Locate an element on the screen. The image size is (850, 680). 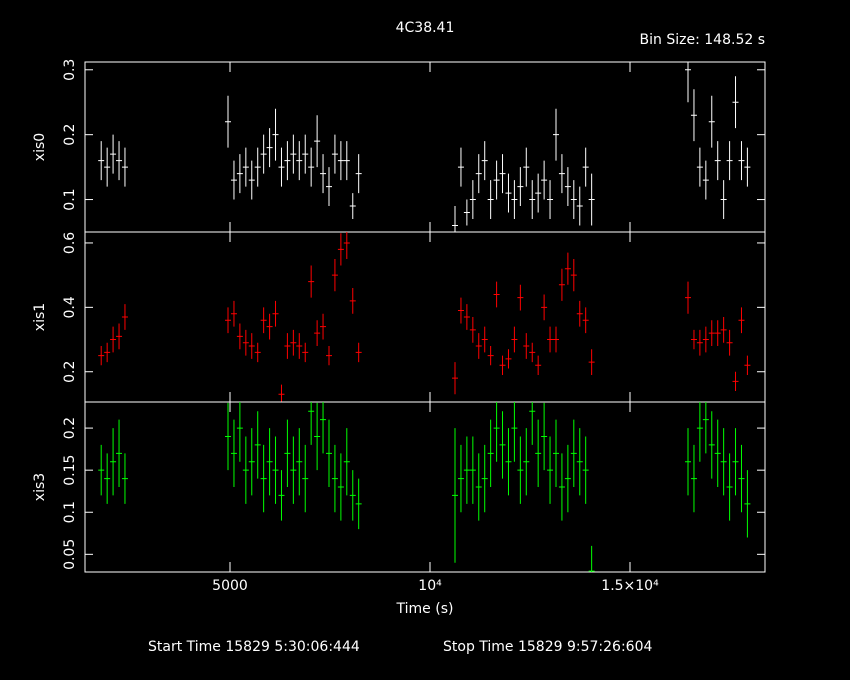
x-axis-label: Time (s) is located at coordinates (425, 609).